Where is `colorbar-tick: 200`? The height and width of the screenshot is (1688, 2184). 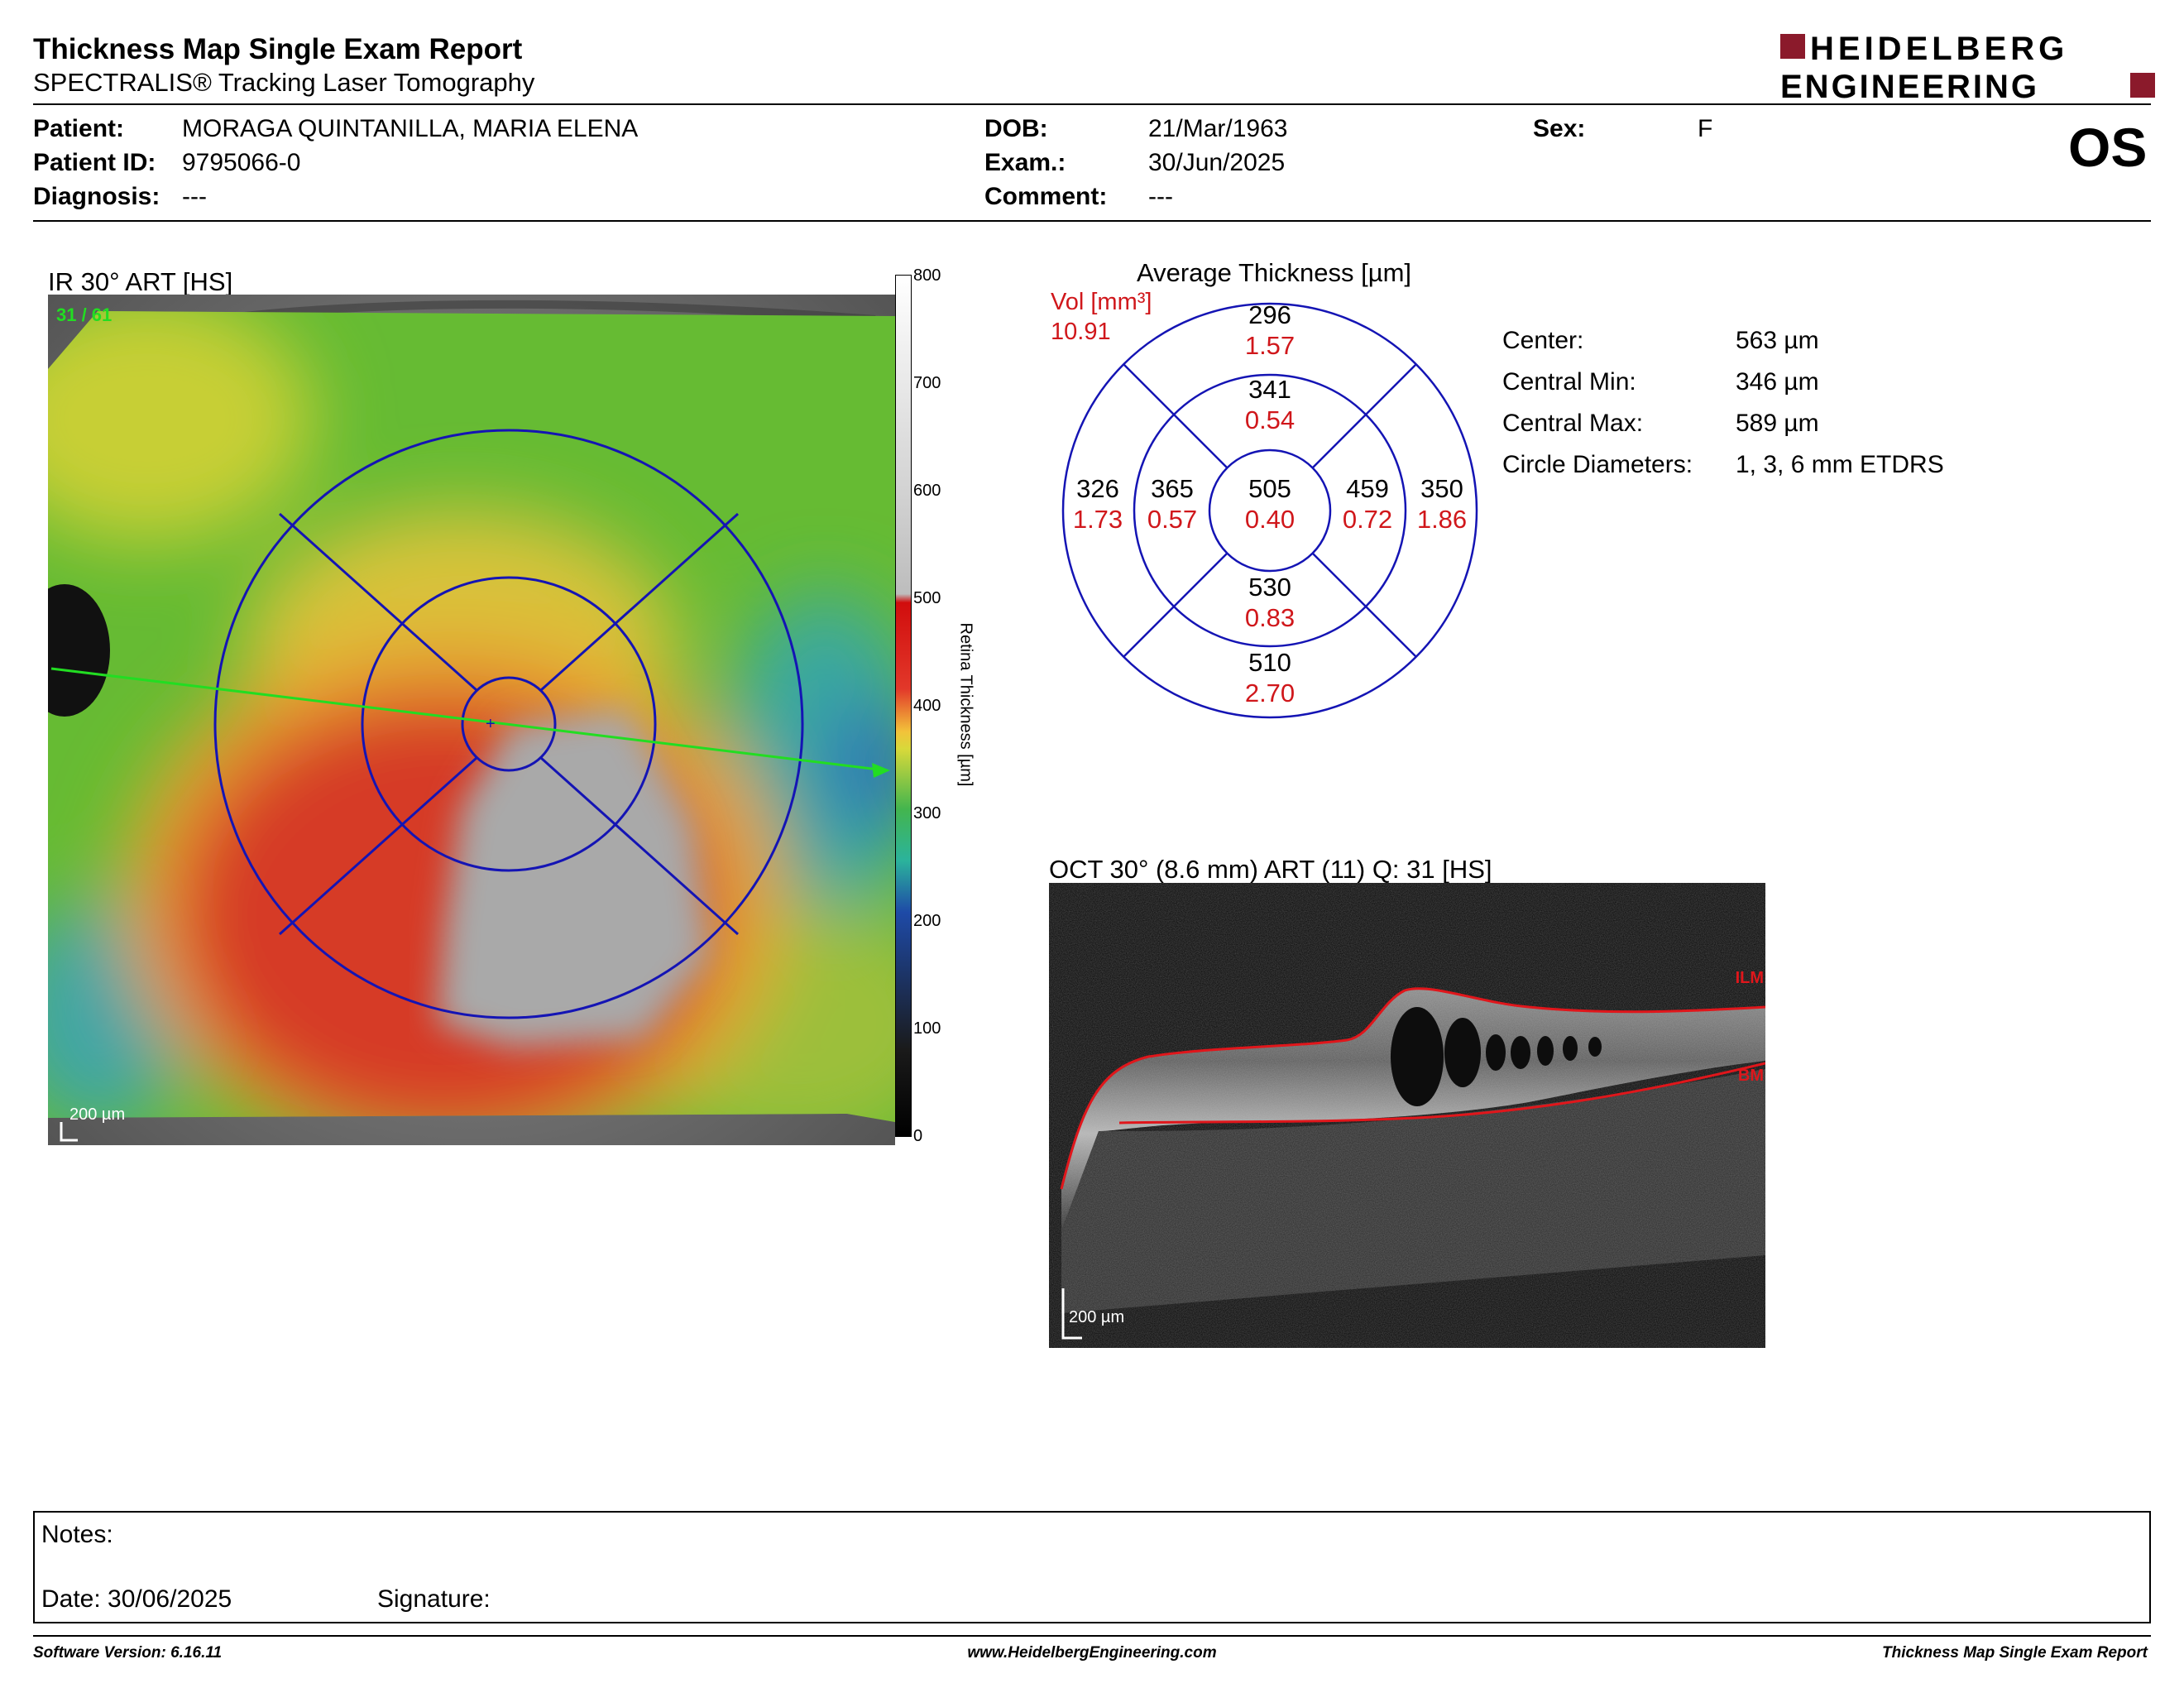
colorbar-tick: 200 is located at coordinates (927, 921).